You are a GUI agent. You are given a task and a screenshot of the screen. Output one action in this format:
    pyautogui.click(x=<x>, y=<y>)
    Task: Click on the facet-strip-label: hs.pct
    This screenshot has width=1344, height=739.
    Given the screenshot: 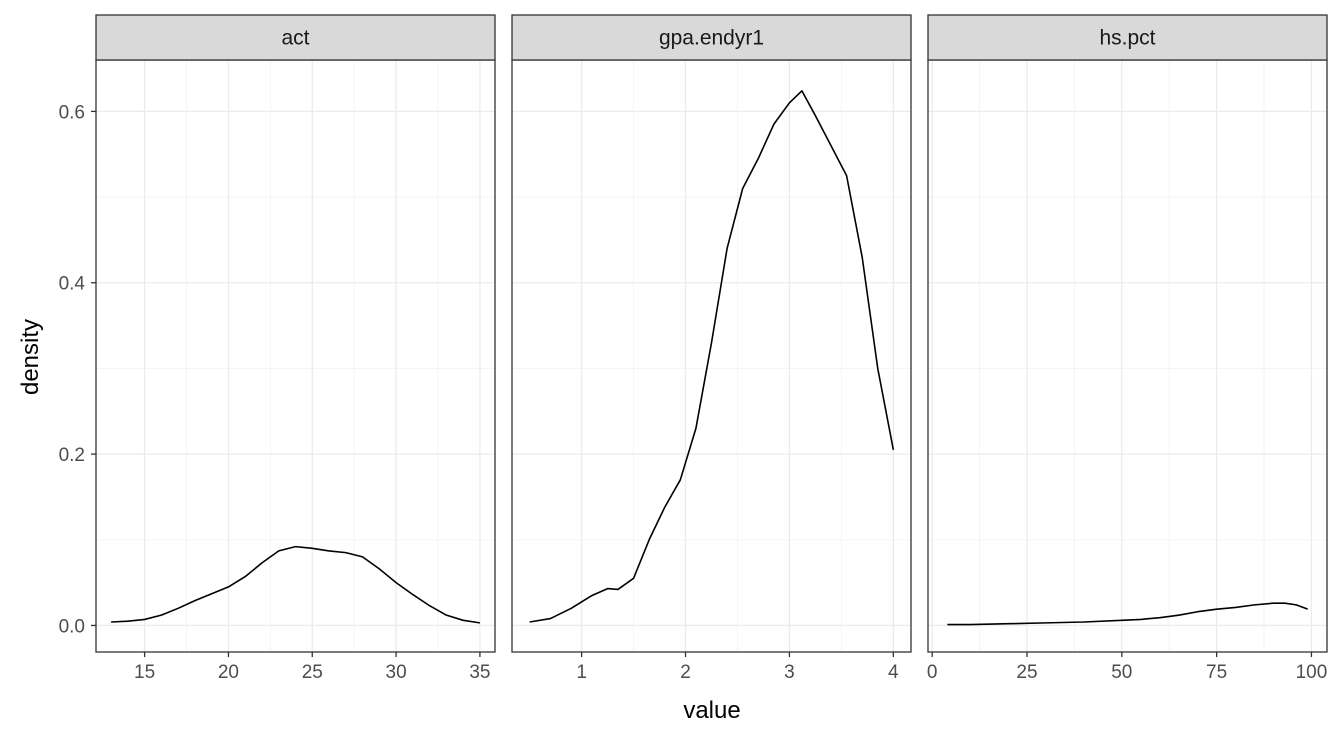 What is the action you would take?
    pyautogui.click(x=1127, y=38)
    